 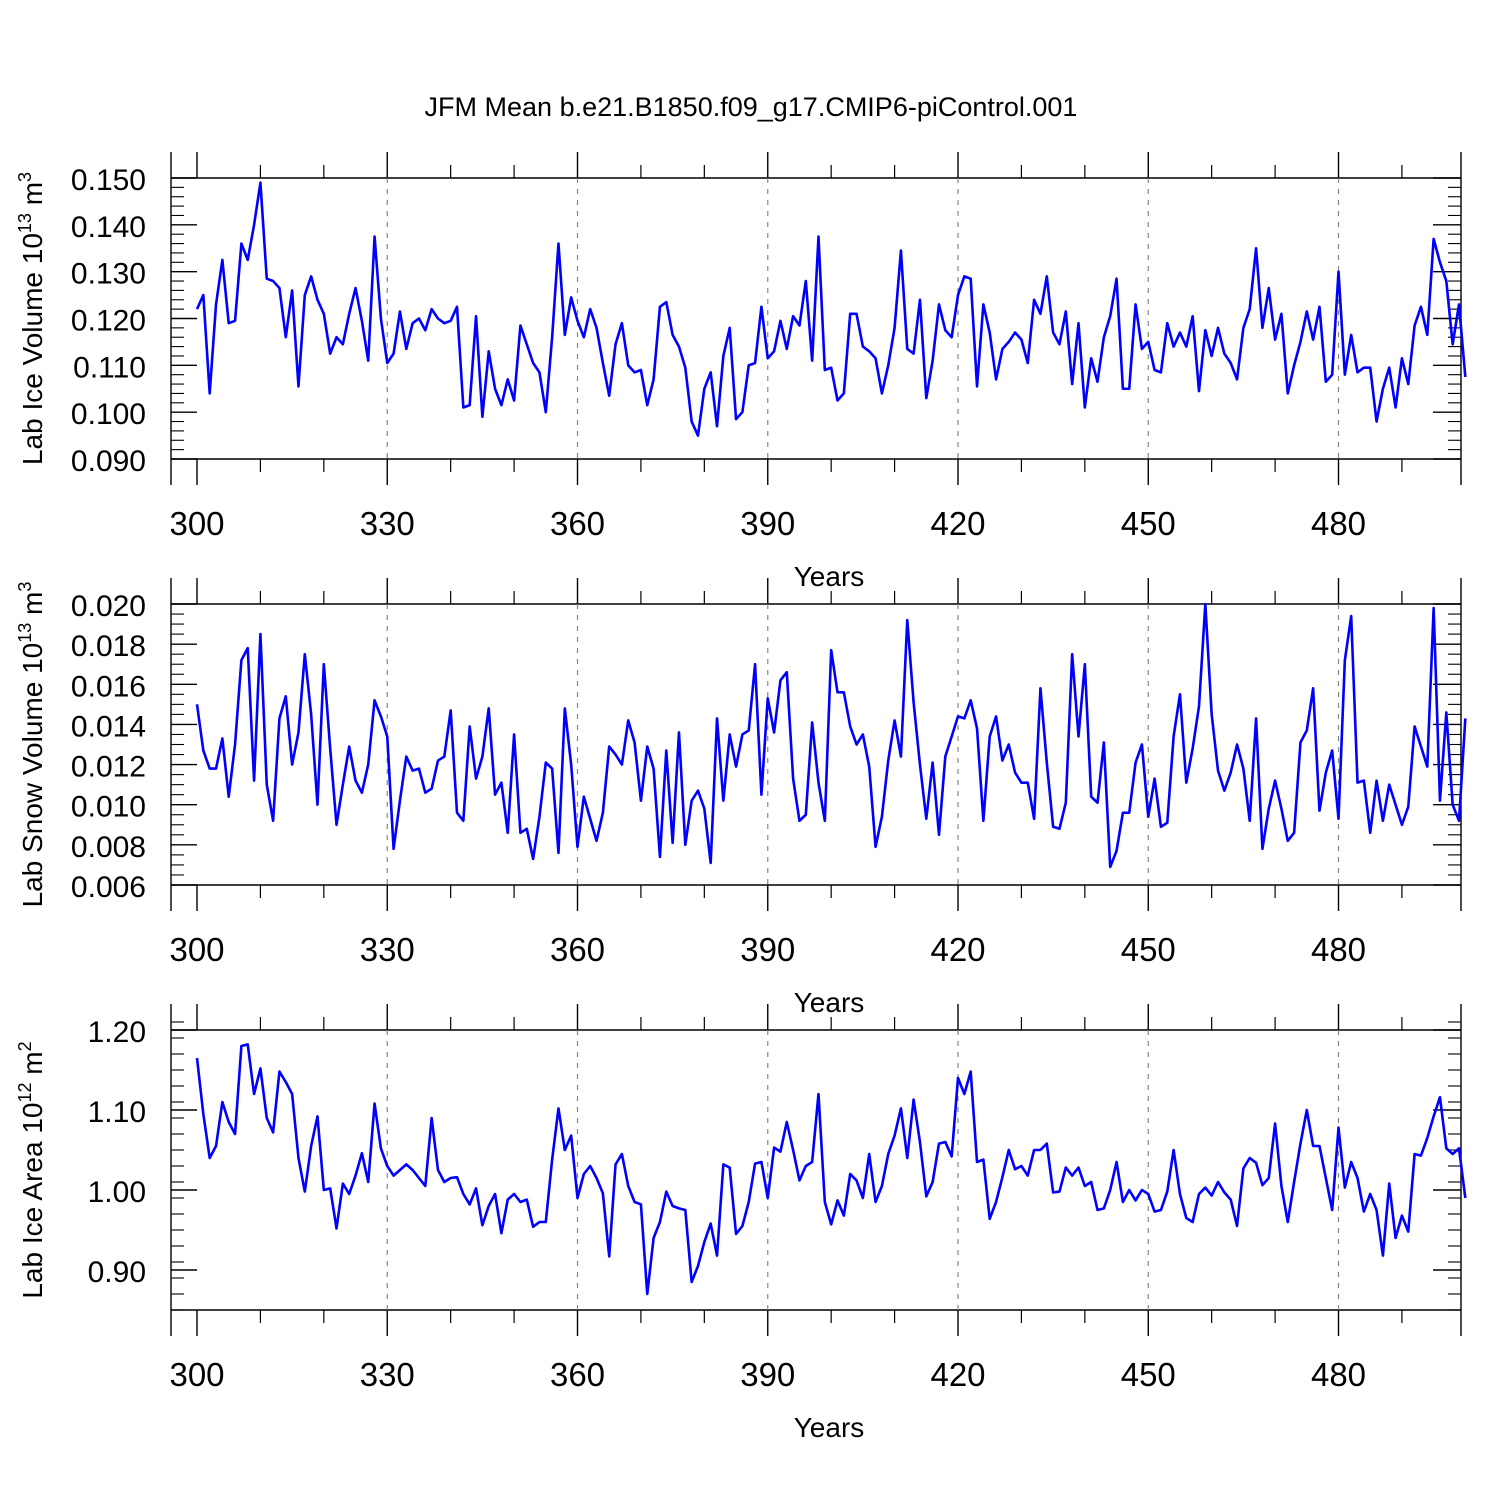 I want to click on y-axis-label: Lab Ice Area 1012 m2, so click(x=31, y=1169).